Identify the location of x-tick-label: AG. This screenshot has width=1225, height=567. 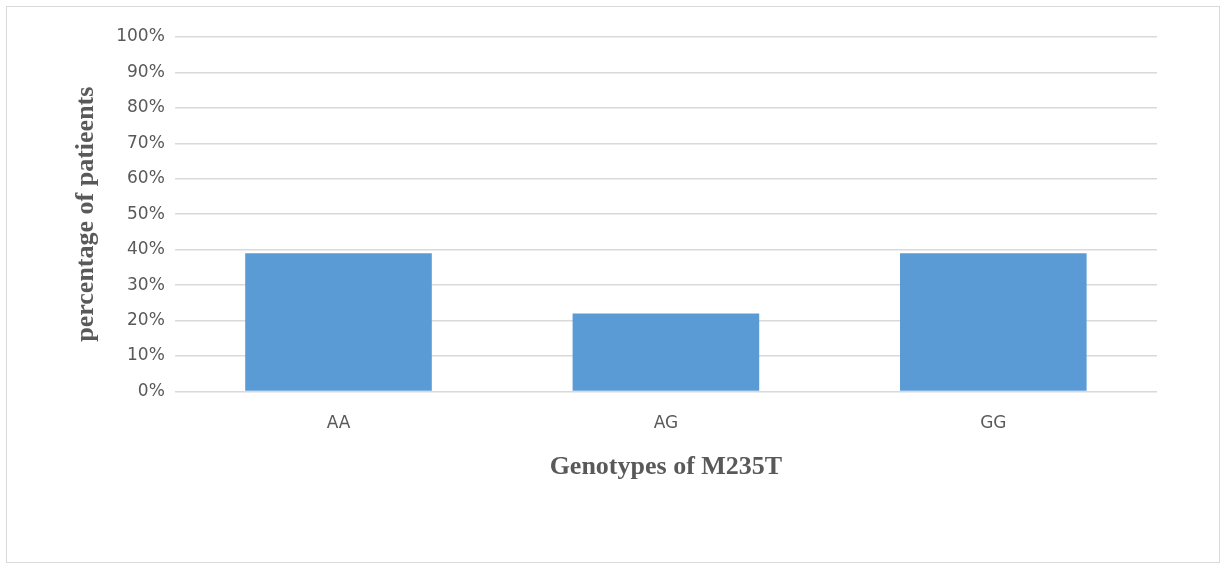
(666, 422).